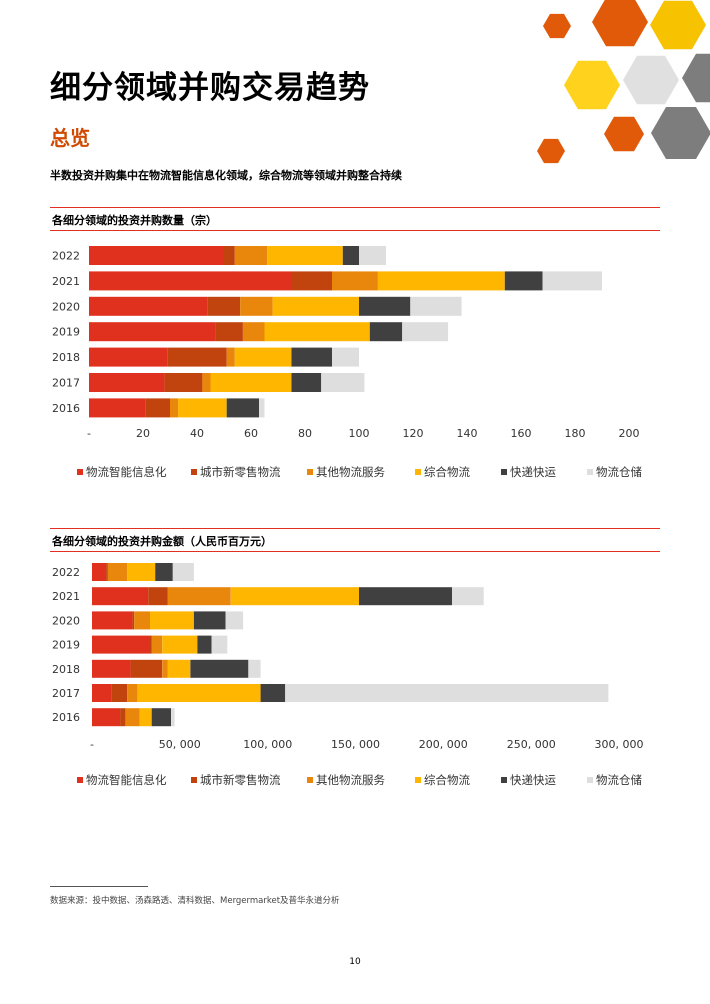 This screenshot has width=710, height=1004. Describe the element at coordinates (99, 886) in the screenshot. I see `footnote-divider` at that location.